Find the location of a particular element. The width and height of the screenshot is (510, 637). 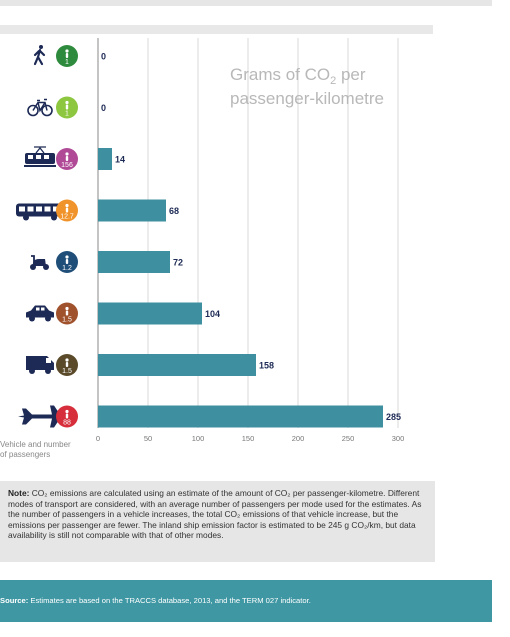

axis-note: Vehicle and number of passengers is located at coordinates (45, 450).